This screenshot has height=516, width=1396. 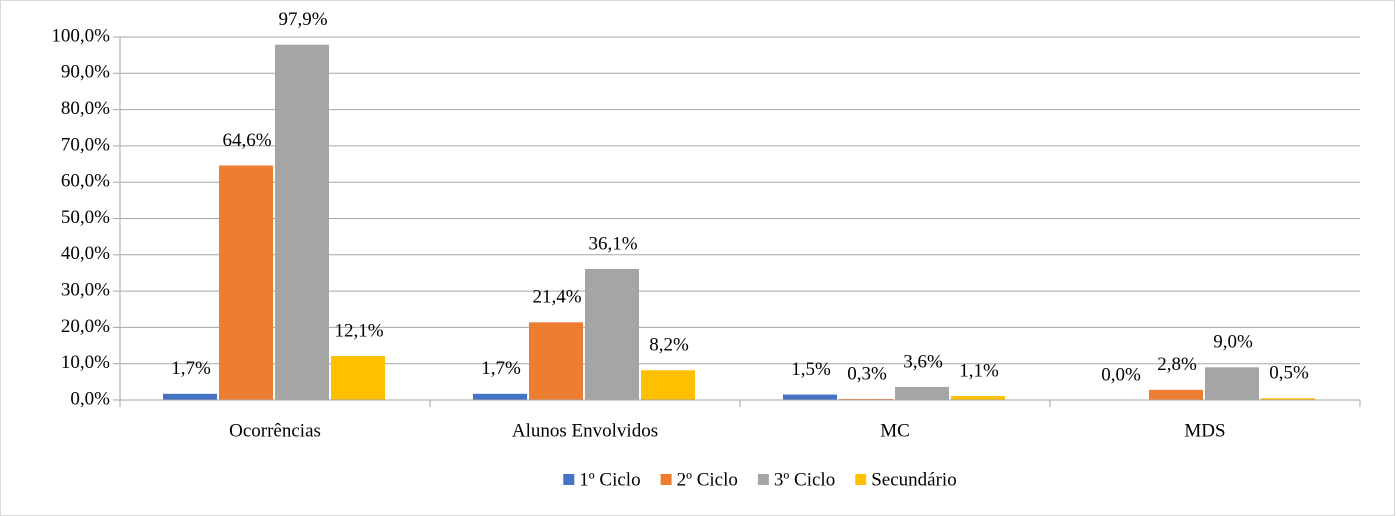 I want to click on y-tick-label: 30,0%, so click(x=85, y=289).